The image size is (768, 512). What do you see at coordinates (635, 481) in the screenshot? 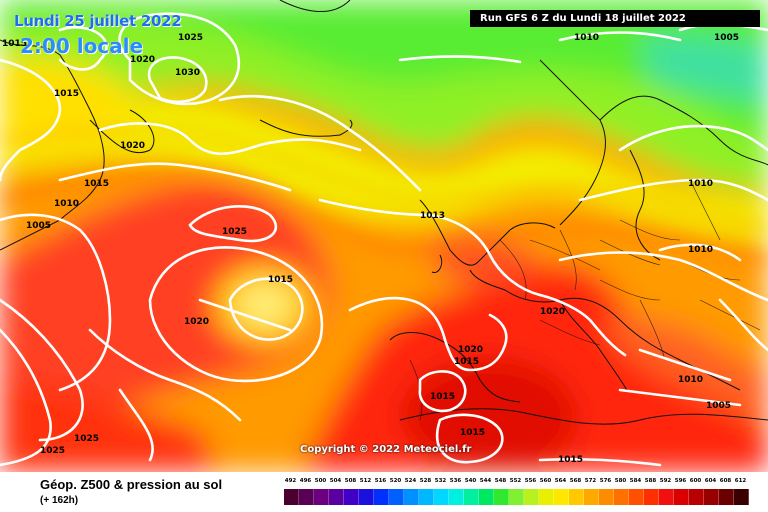
I see `legend-tick-label: 584` at bounding box center [635, 481].